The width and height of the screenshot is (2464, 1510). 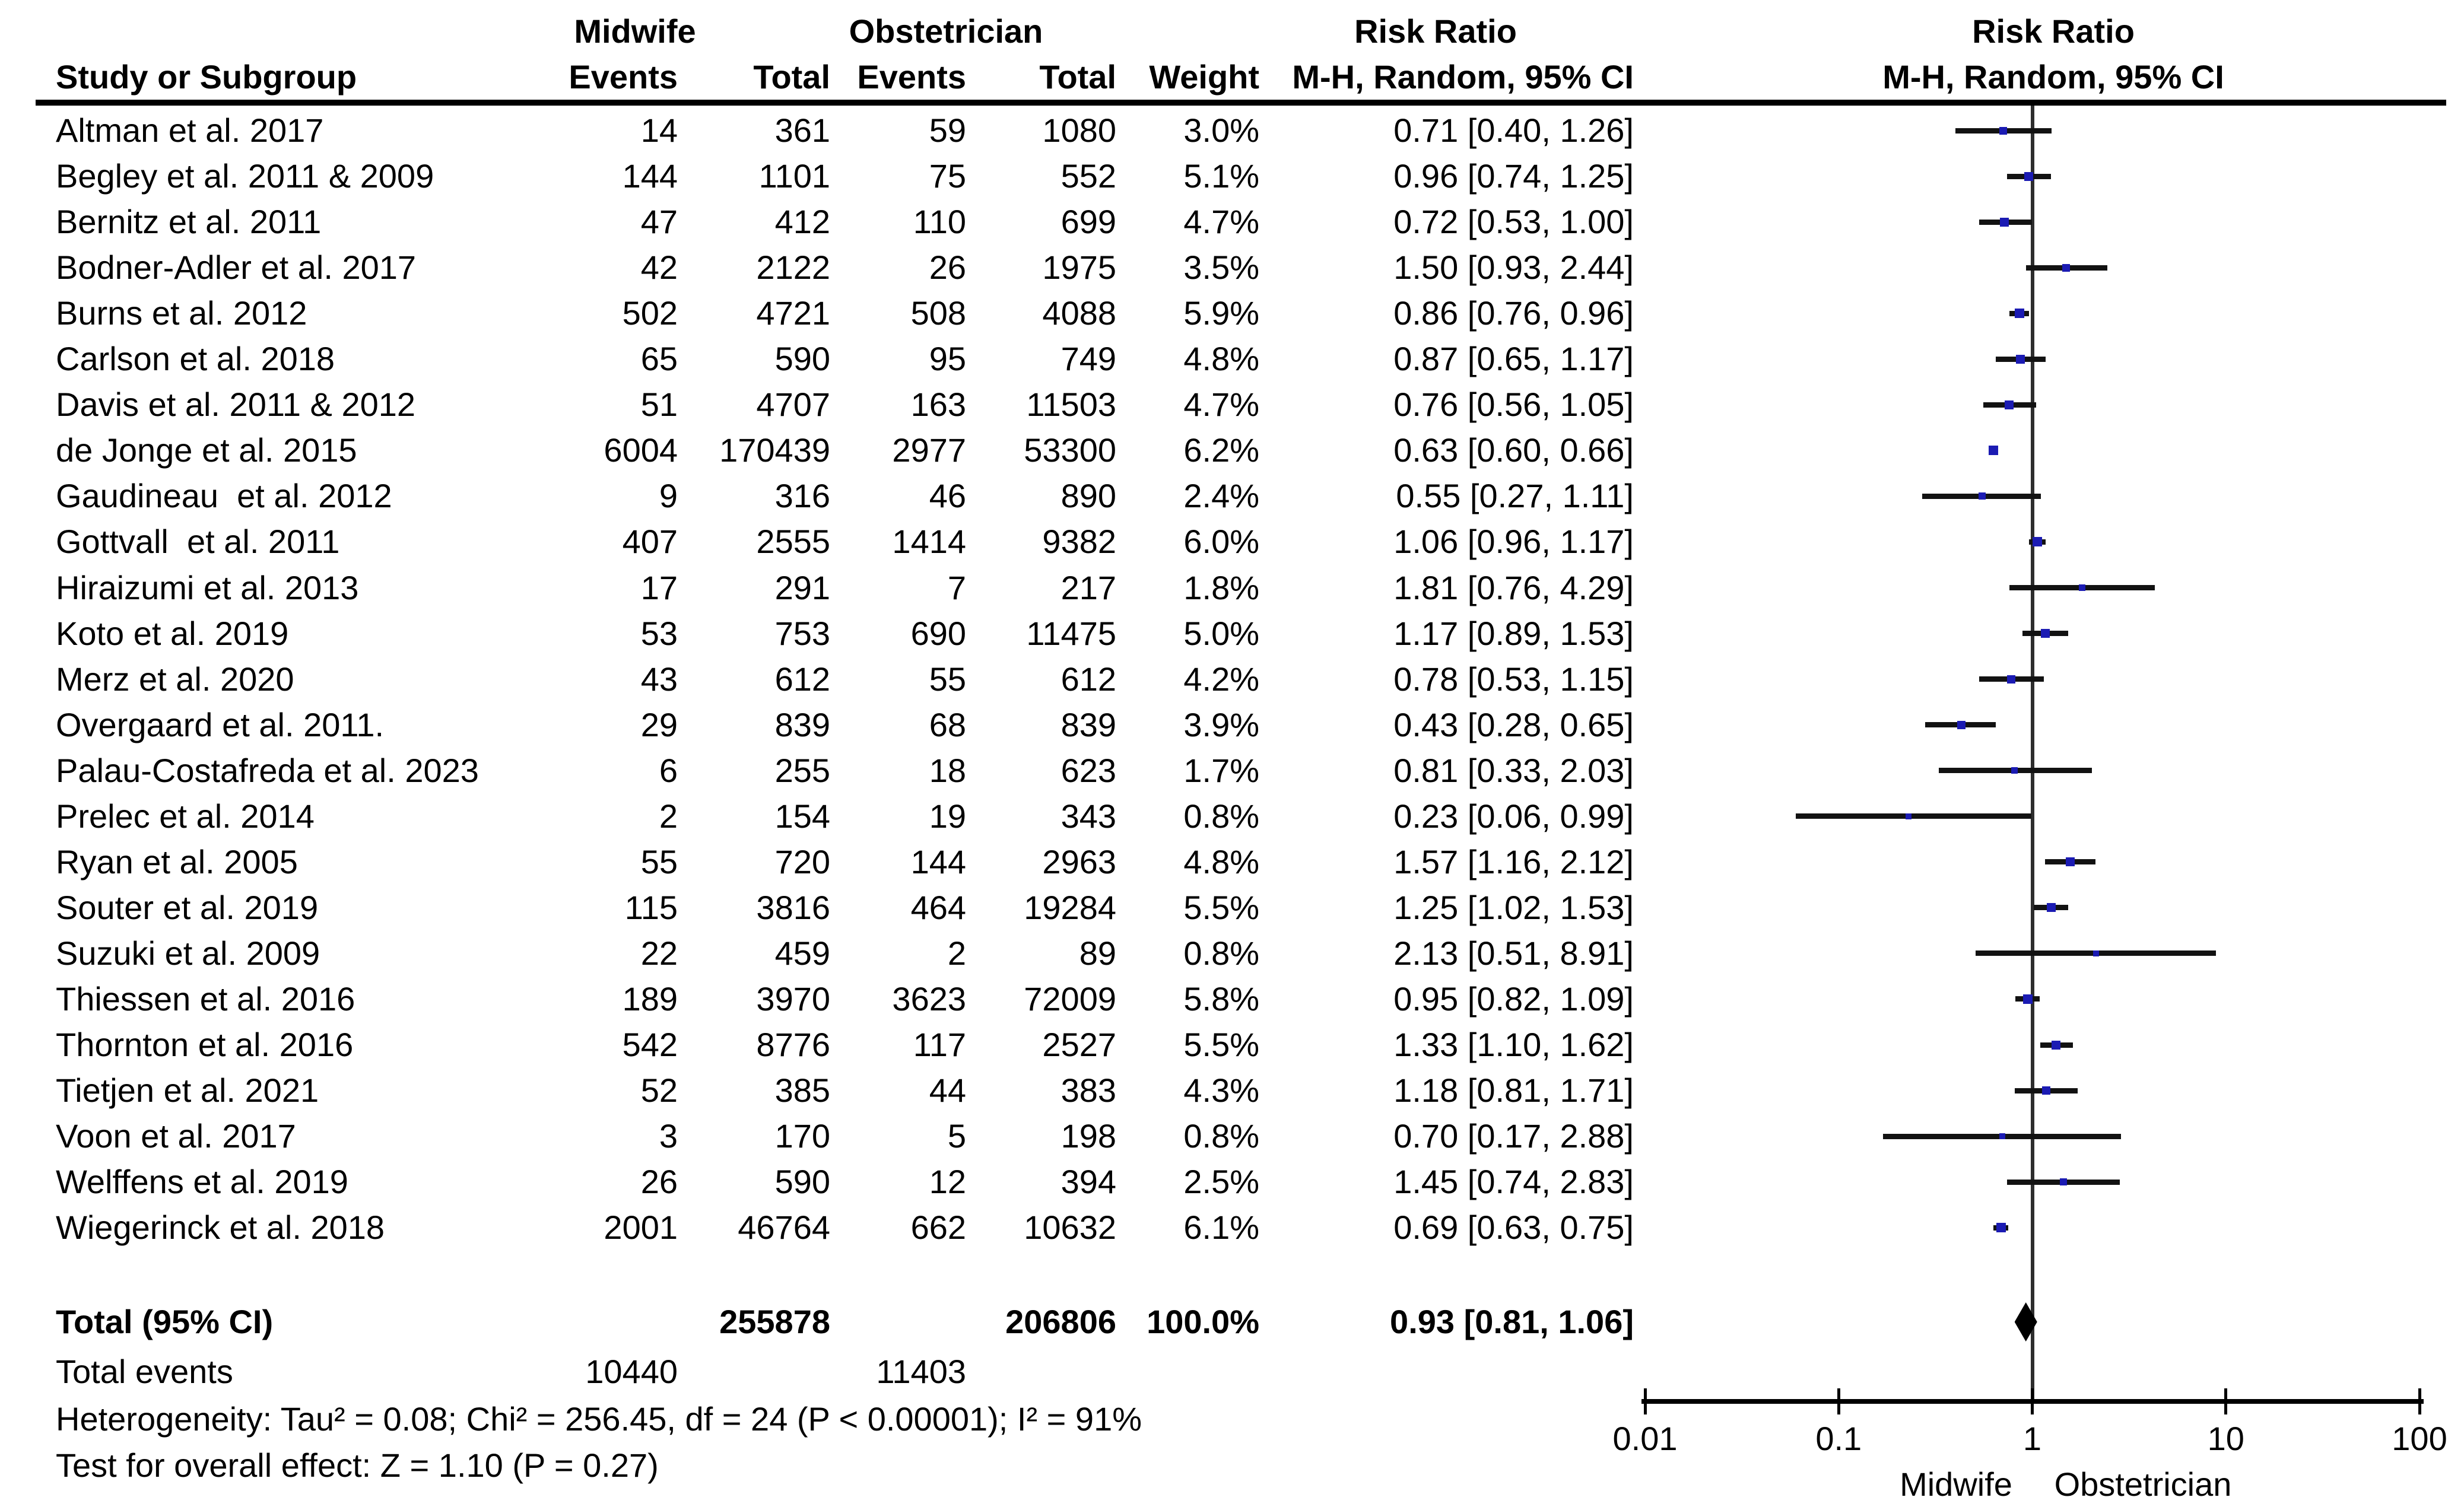 I want to click on column-header-obstetrician-total: Total, so click(x=1077, y=77).